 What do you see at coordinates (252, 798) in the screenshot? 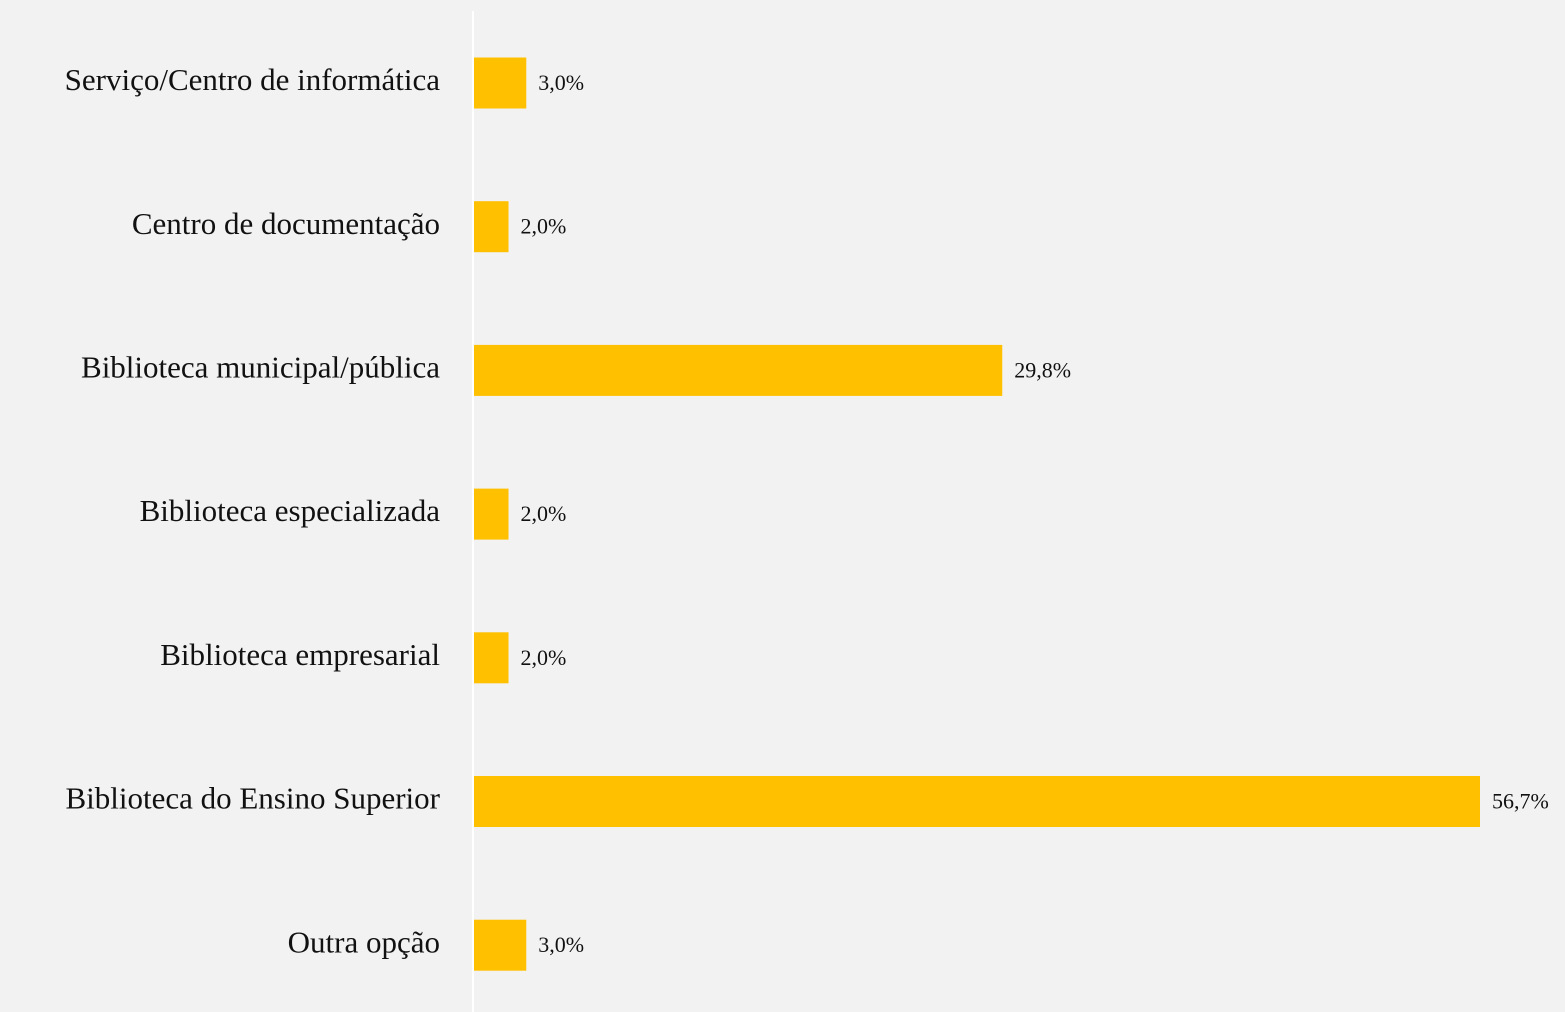
I see `category-label: Biblioteca do Ensino Superior` at bounding box center [252, 798].